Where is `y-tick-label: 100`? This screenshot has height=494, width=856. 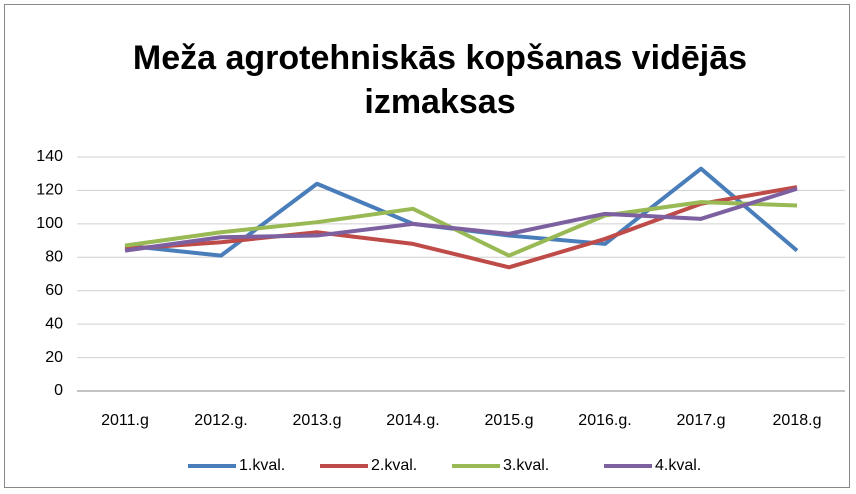
y-tick-label: 100 is located at coordinates (49, 223).